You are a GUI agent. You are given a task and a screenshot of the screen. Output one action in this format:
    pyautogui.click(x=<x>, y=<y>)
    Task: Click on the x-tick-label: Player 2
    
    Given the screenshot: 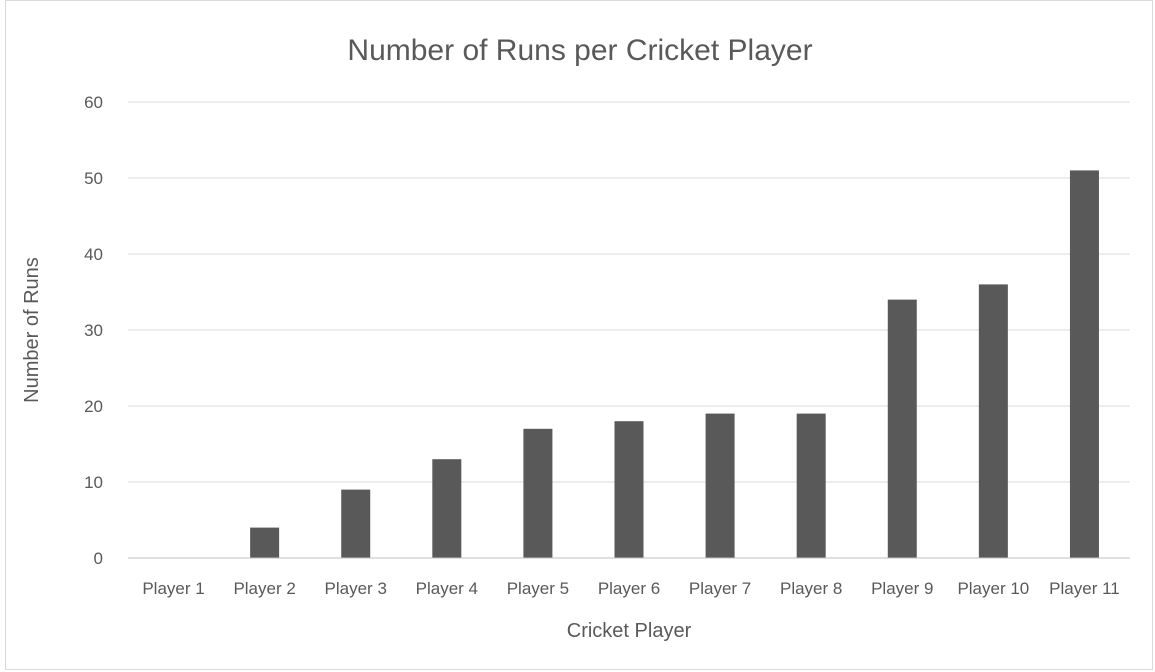 What is the action you would take?
    pyautogui.click(x=264, y=588)
    